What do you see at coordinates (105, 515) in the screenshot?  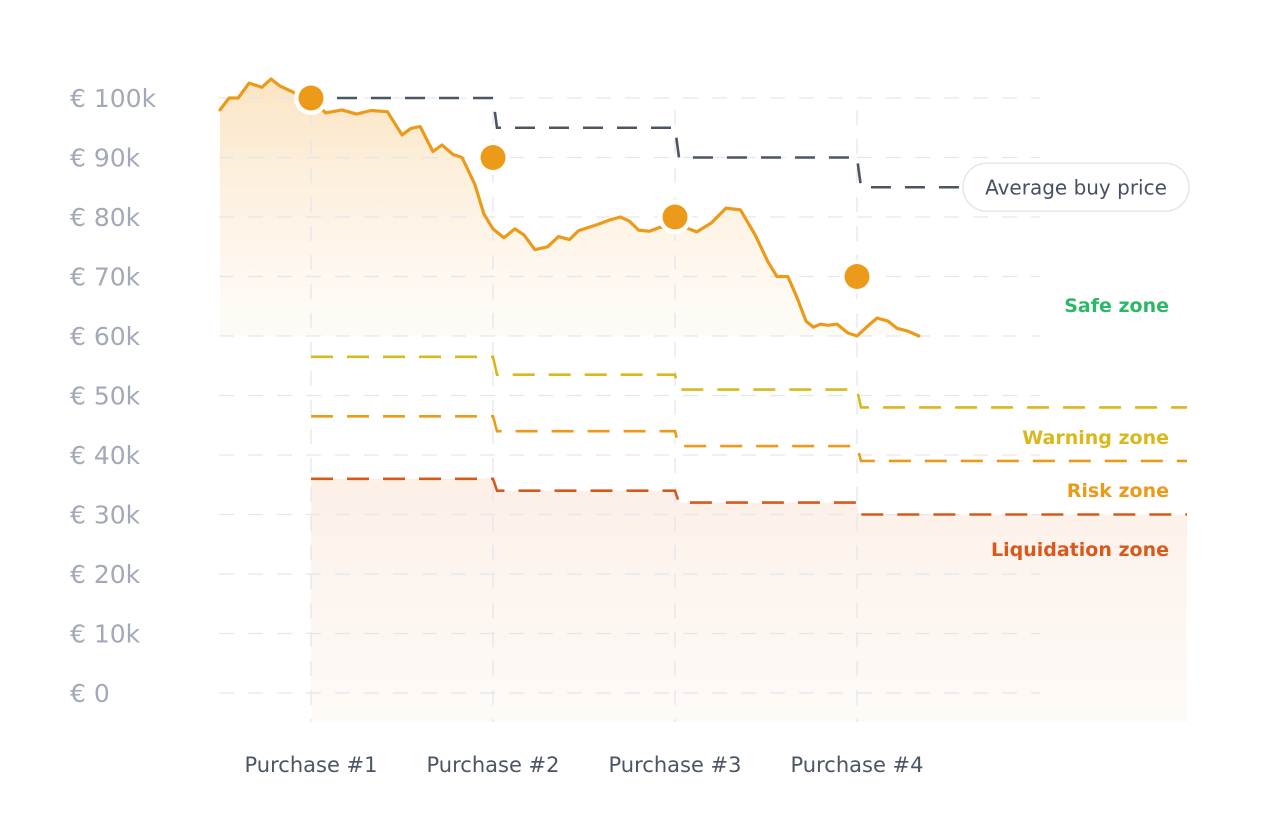 I see `y-tick-label: € 30k` at bounding box center [105, 515].